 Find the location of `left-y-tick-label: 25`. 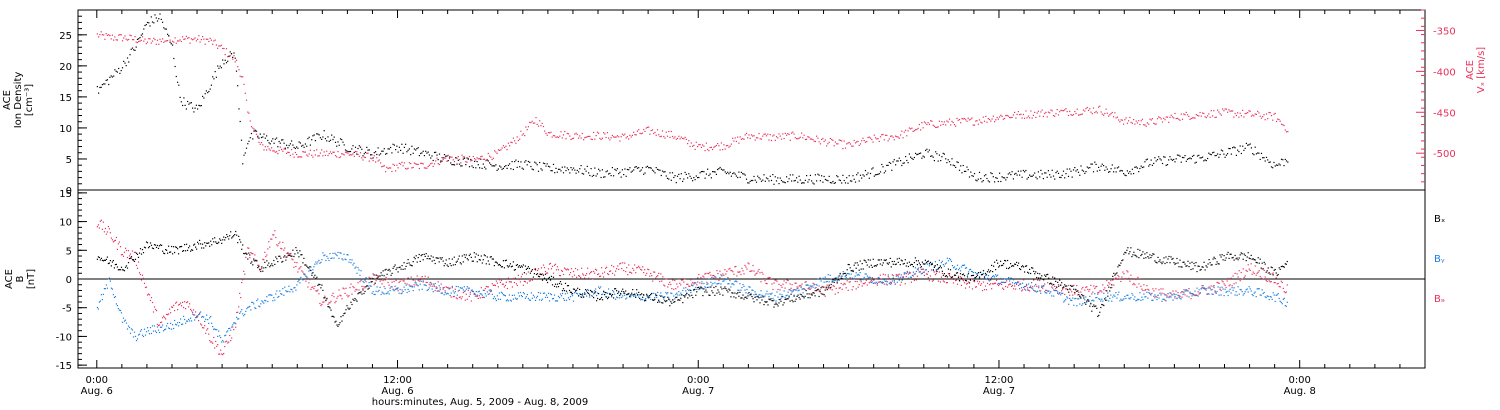

left-y-tick-label: 25 is located at coordinates (65, 36).